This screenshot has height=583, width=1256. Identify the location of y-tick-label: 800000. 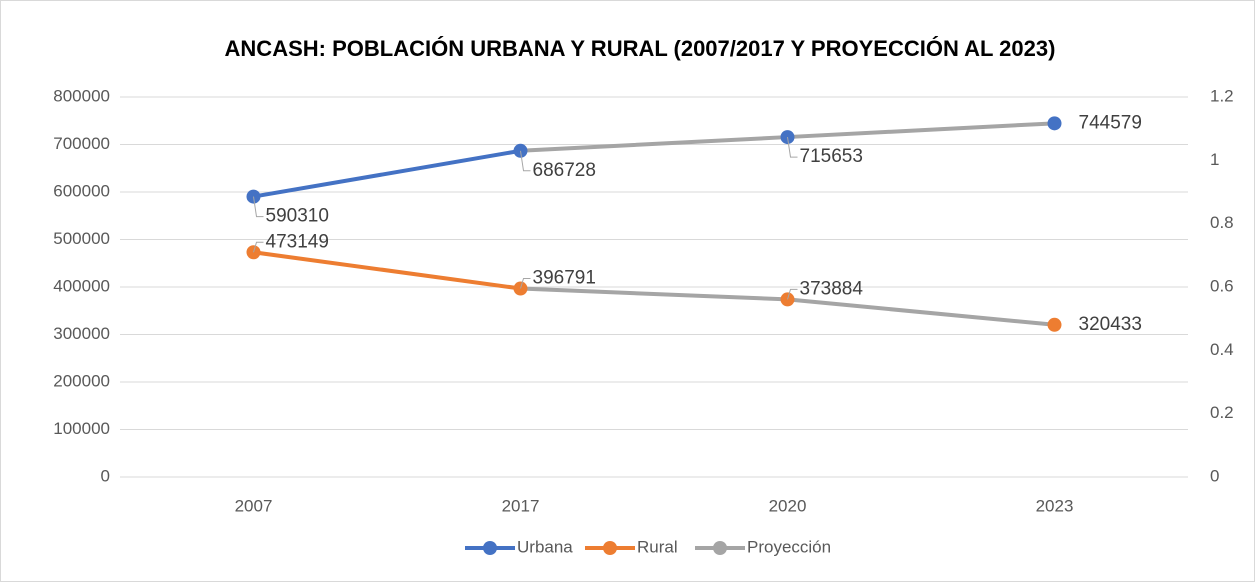
(81, 95).